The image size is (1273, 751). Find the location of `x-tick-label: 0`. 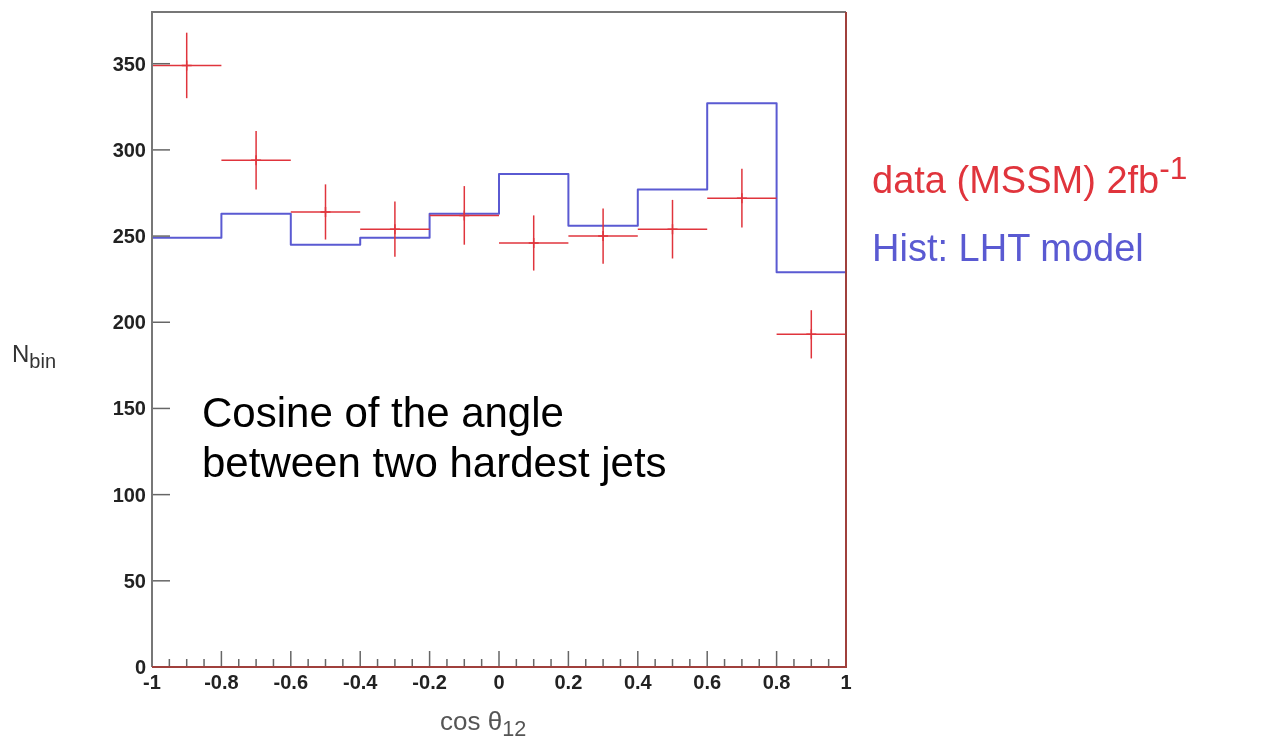

x-tick-label: 0 is located at coordinates (499, 681).